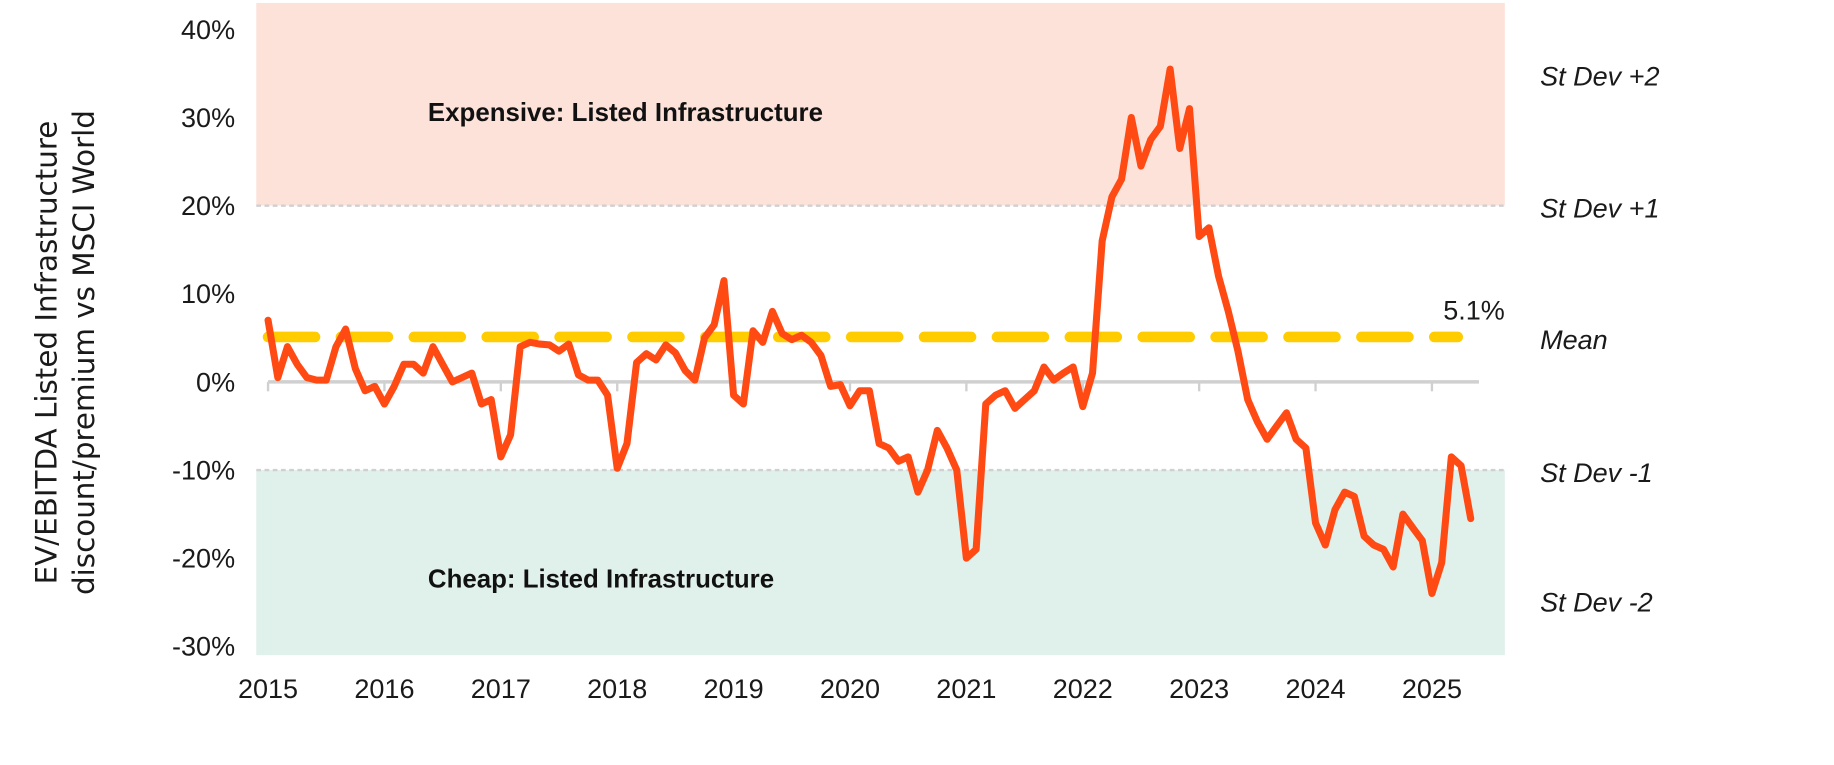  What do you see at coordinates (208, 30) in the screenshot?
I see `y-tick-label: 40%` at bounding box center [208, 30].